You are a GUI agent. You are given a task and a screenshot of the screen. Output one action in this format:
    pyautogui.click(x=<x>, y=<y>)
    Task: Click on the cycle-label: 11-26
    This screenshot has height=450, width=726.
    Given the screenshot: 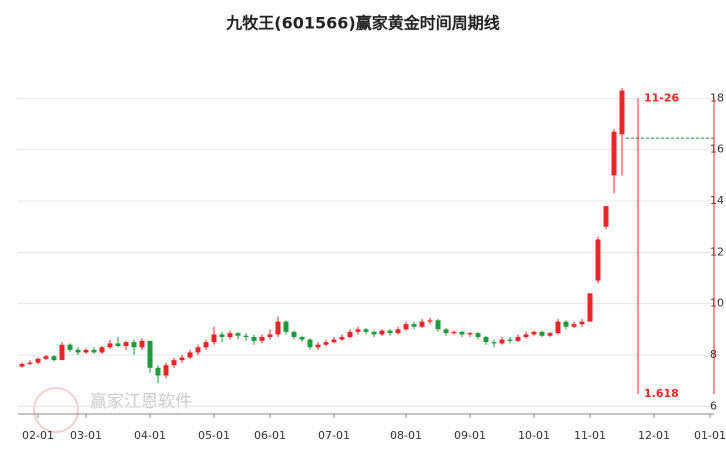 What is the action you would take?
    pyautogui.click(x=662, y=97)
    